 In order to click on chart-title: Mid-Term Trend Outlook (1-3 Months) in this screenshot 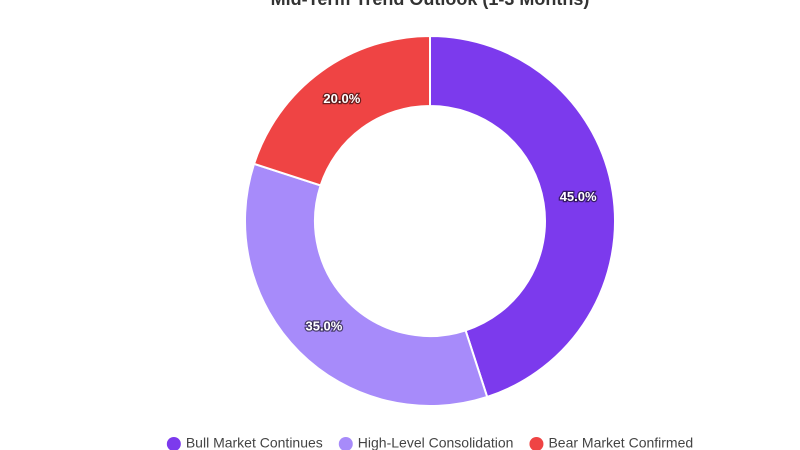, I will do `click(430, 4)`.